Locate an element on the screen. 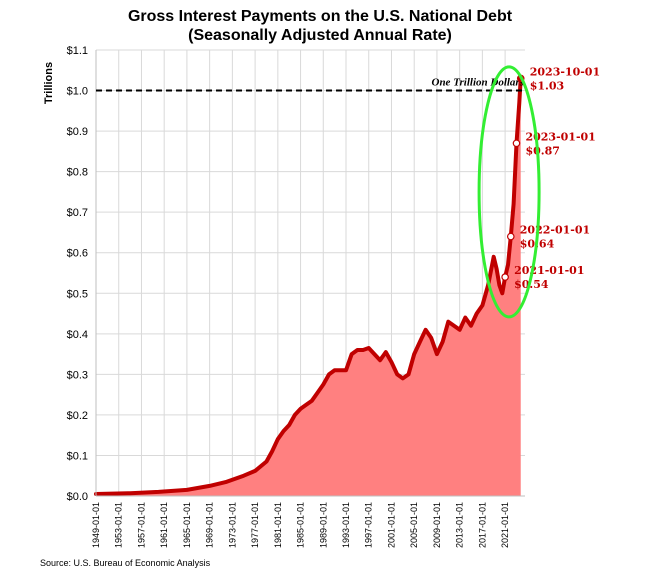 The width and height of the screenshot is (660, 571). y-tick-label: $0.1 is located at coordinates (77, 456).